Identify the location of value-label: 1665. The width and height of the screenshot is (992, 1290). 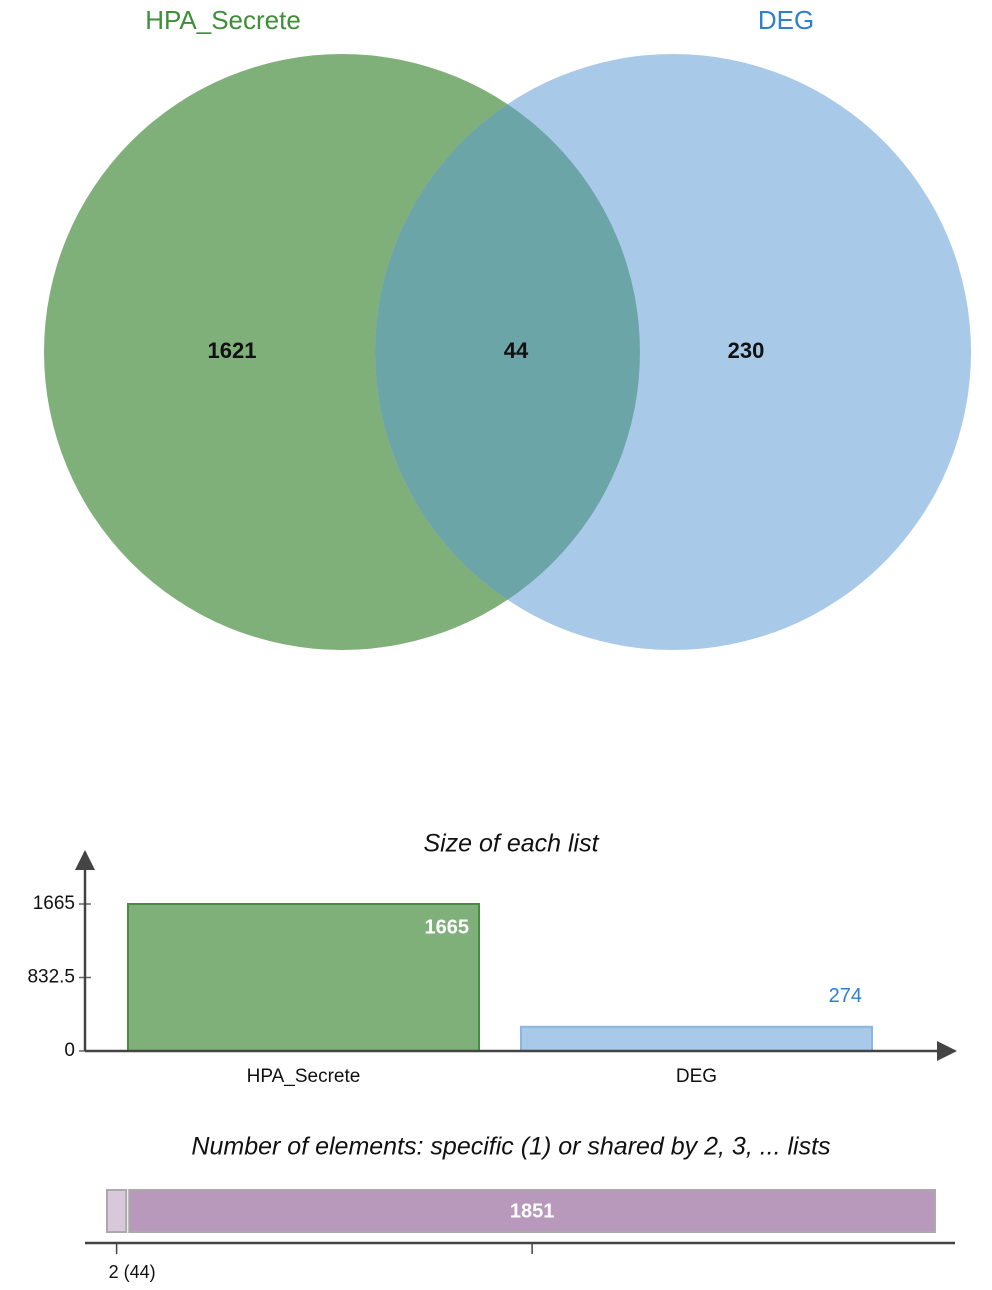
(447, 927).